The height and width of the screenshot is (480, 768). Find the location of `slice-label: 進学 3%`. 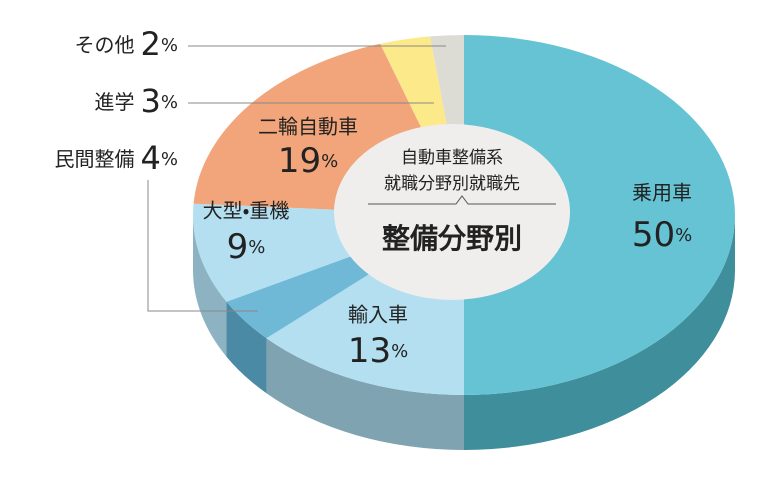

slice-label: 進学 3% is located at coordinates (136, 101).